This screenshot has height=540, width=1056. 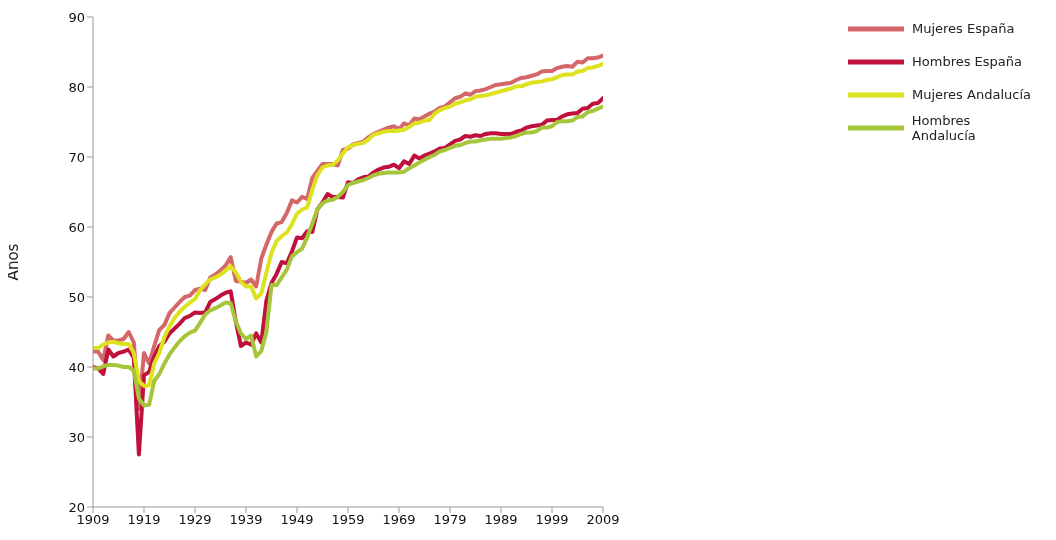 What do you see at coordinates (76, 297) in the screenshot?
I see `y-tick-label: 50` at bounding box center [76, 297].